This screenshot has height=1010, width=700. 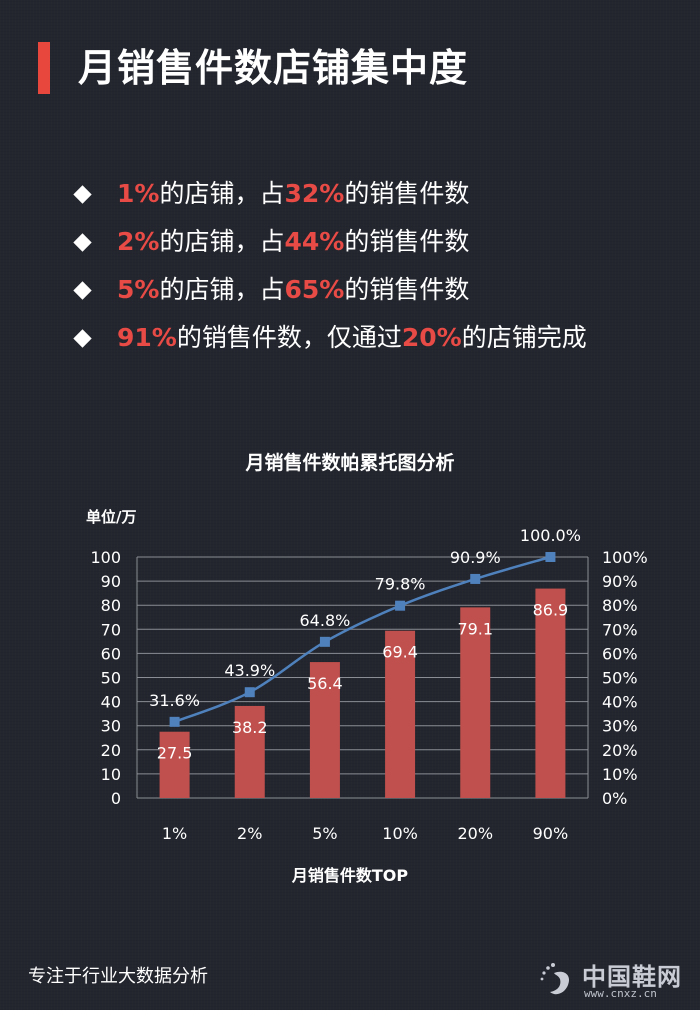 I want to click on bar-data-label: 86.9, so click(x=551, y=610).